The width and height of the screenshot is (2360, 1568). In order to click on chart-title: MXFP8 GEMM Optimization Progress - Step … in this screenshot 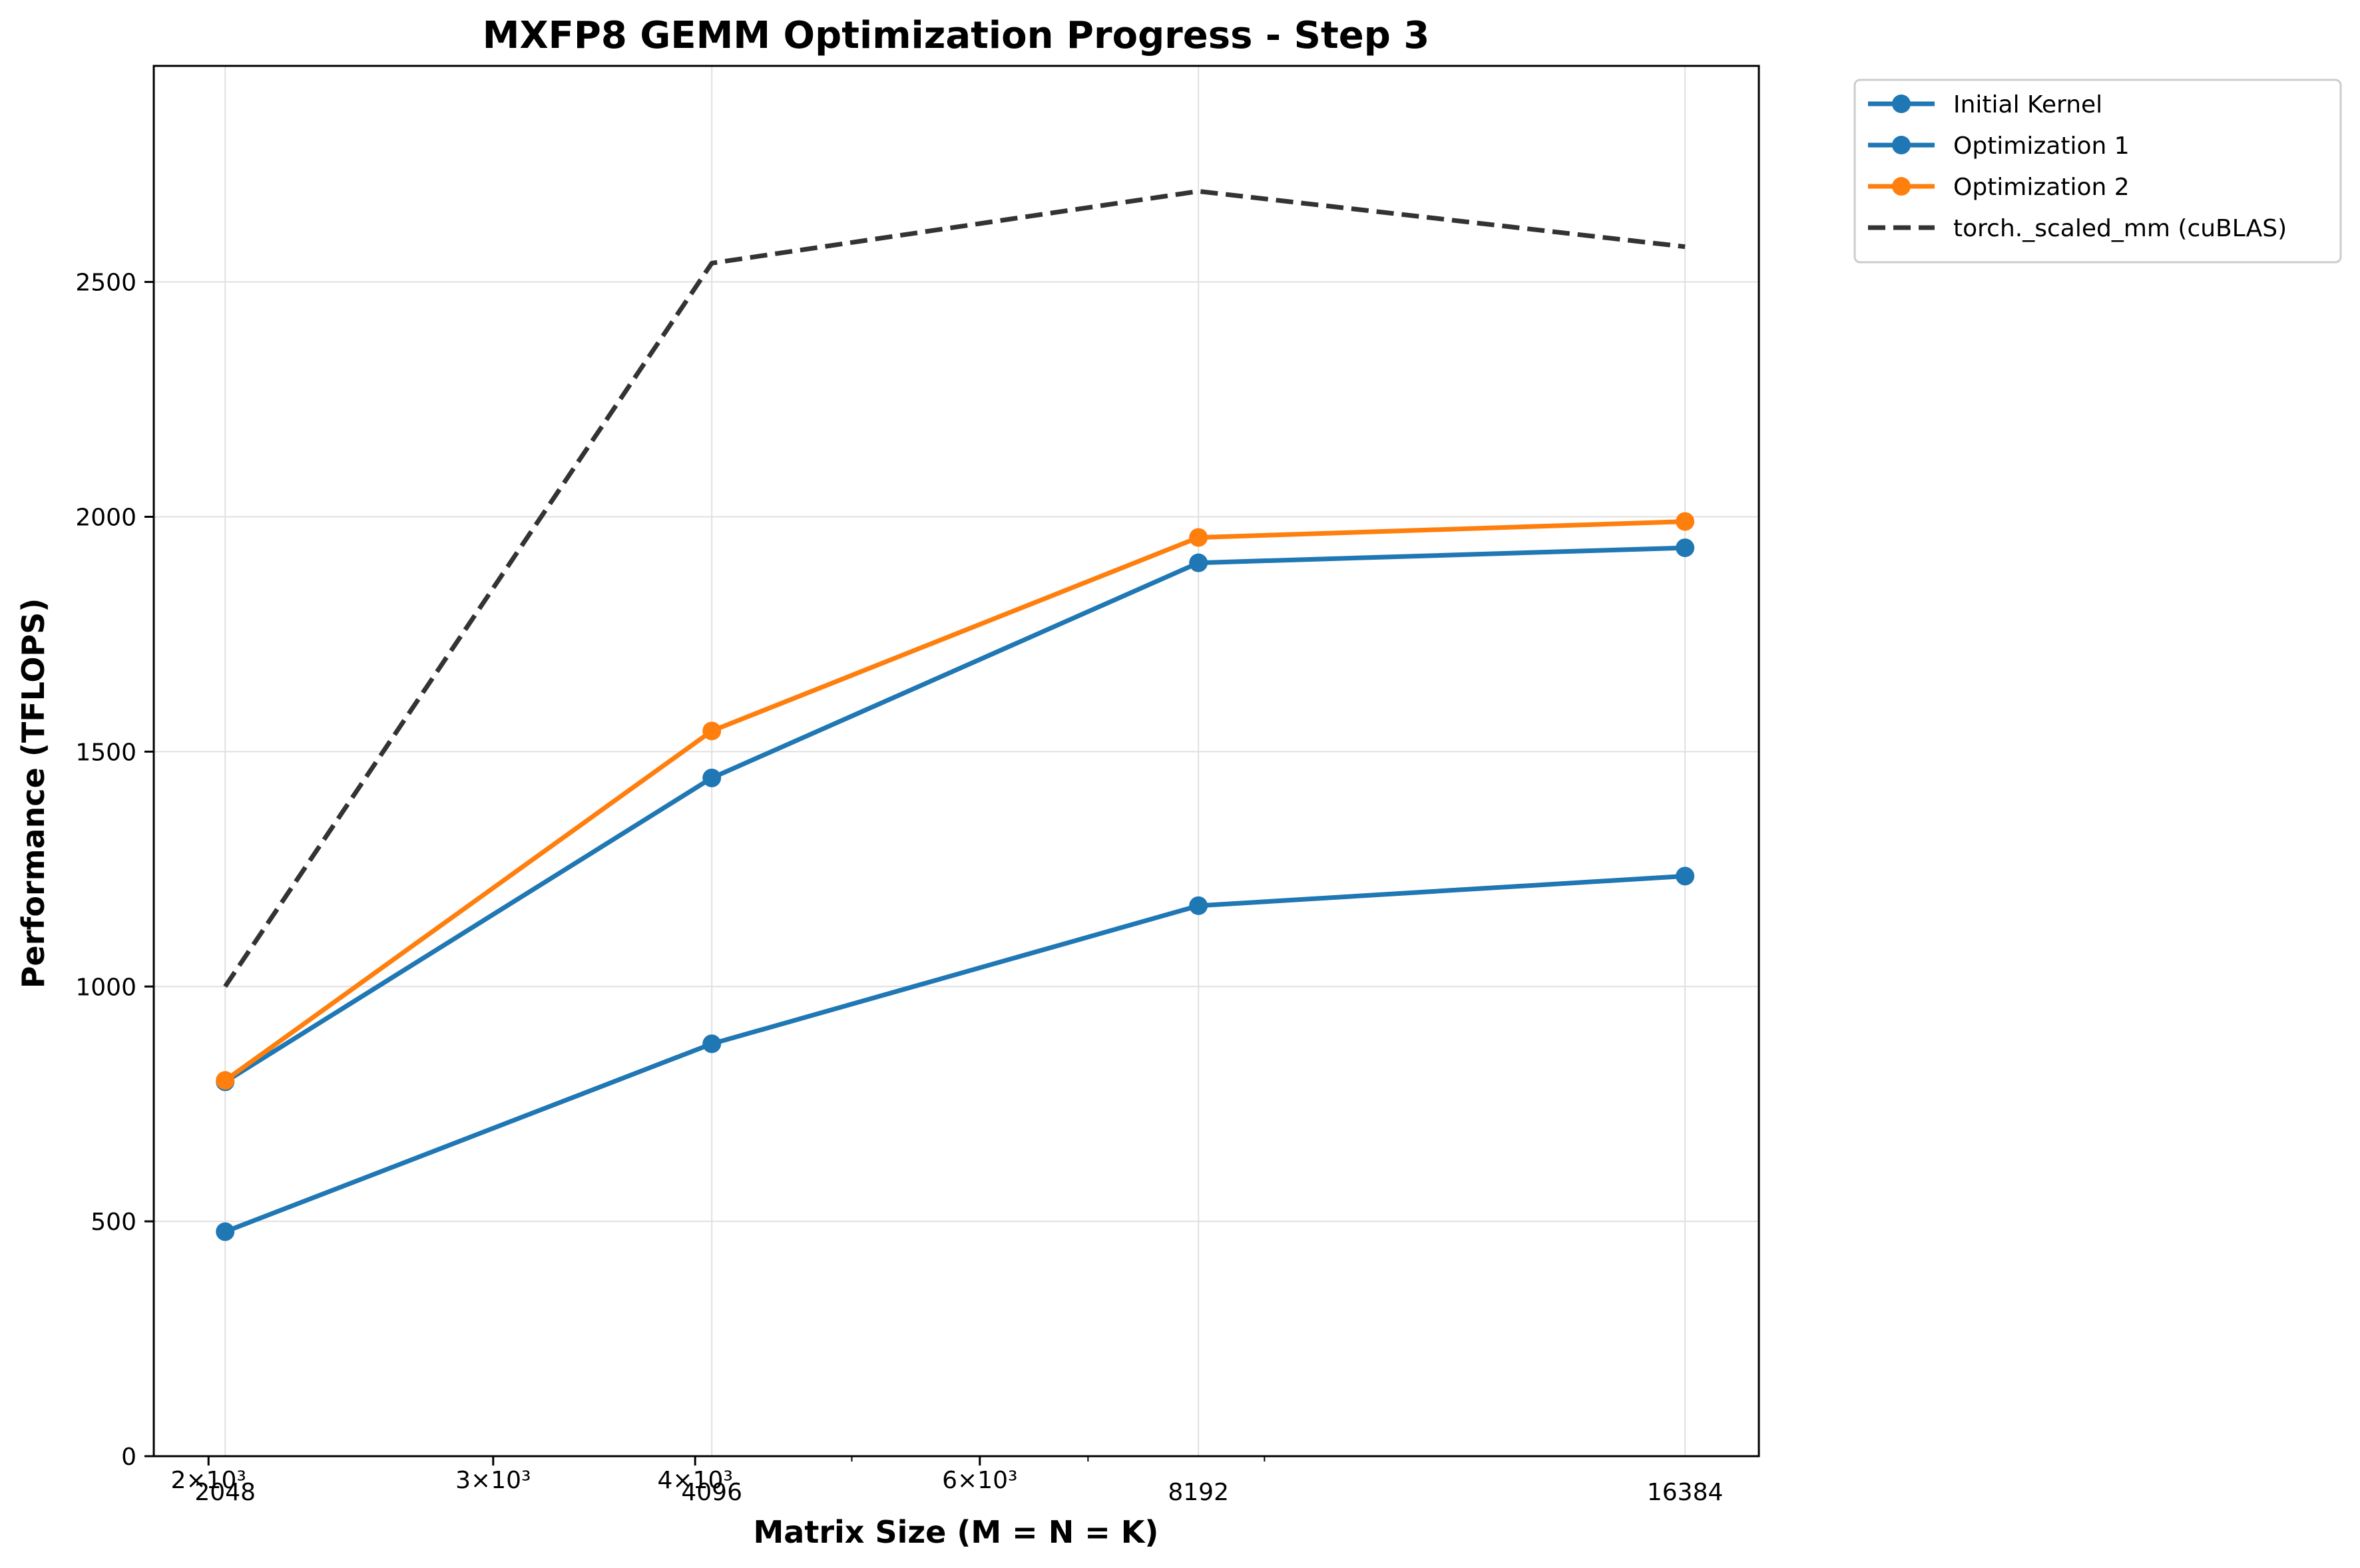, I will do `click(956, 35)`.